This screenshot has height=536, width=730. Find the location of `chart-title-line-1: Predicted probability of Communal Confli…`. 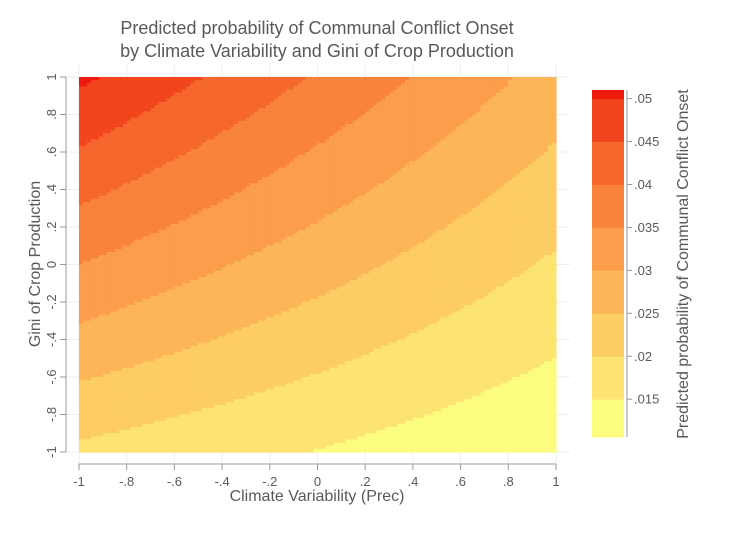

chart-title-line-1: Predicted probability of Communal Confli… is located at coordinates (316, 28).